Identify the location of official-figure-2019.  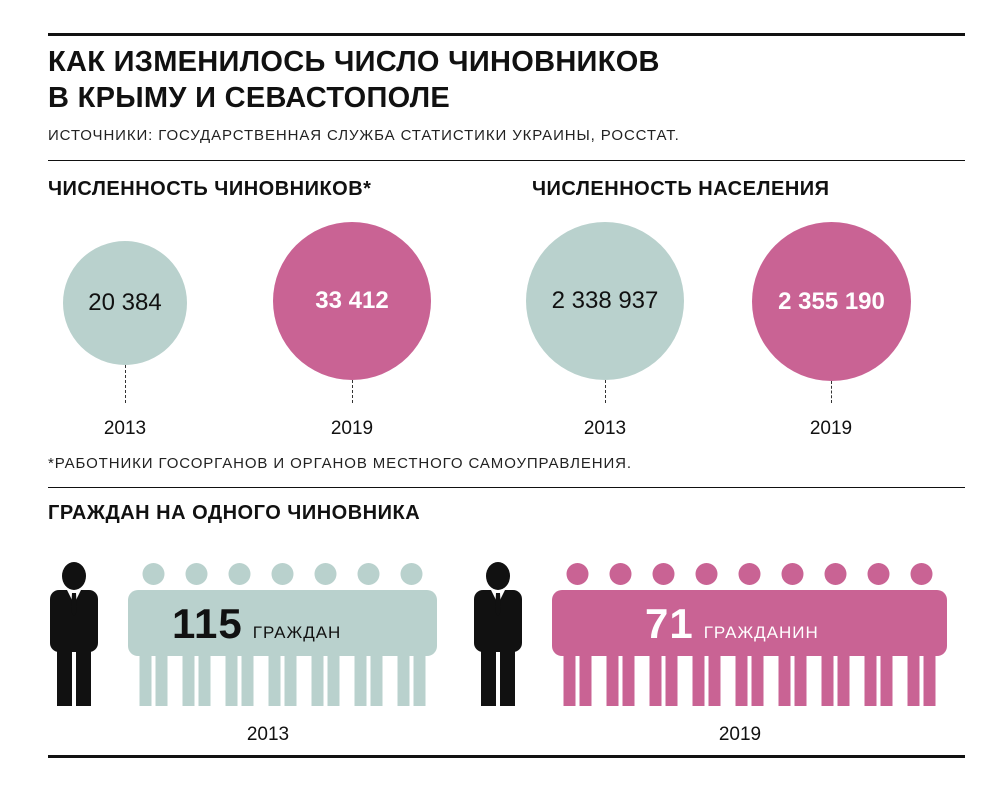
(498, 634).